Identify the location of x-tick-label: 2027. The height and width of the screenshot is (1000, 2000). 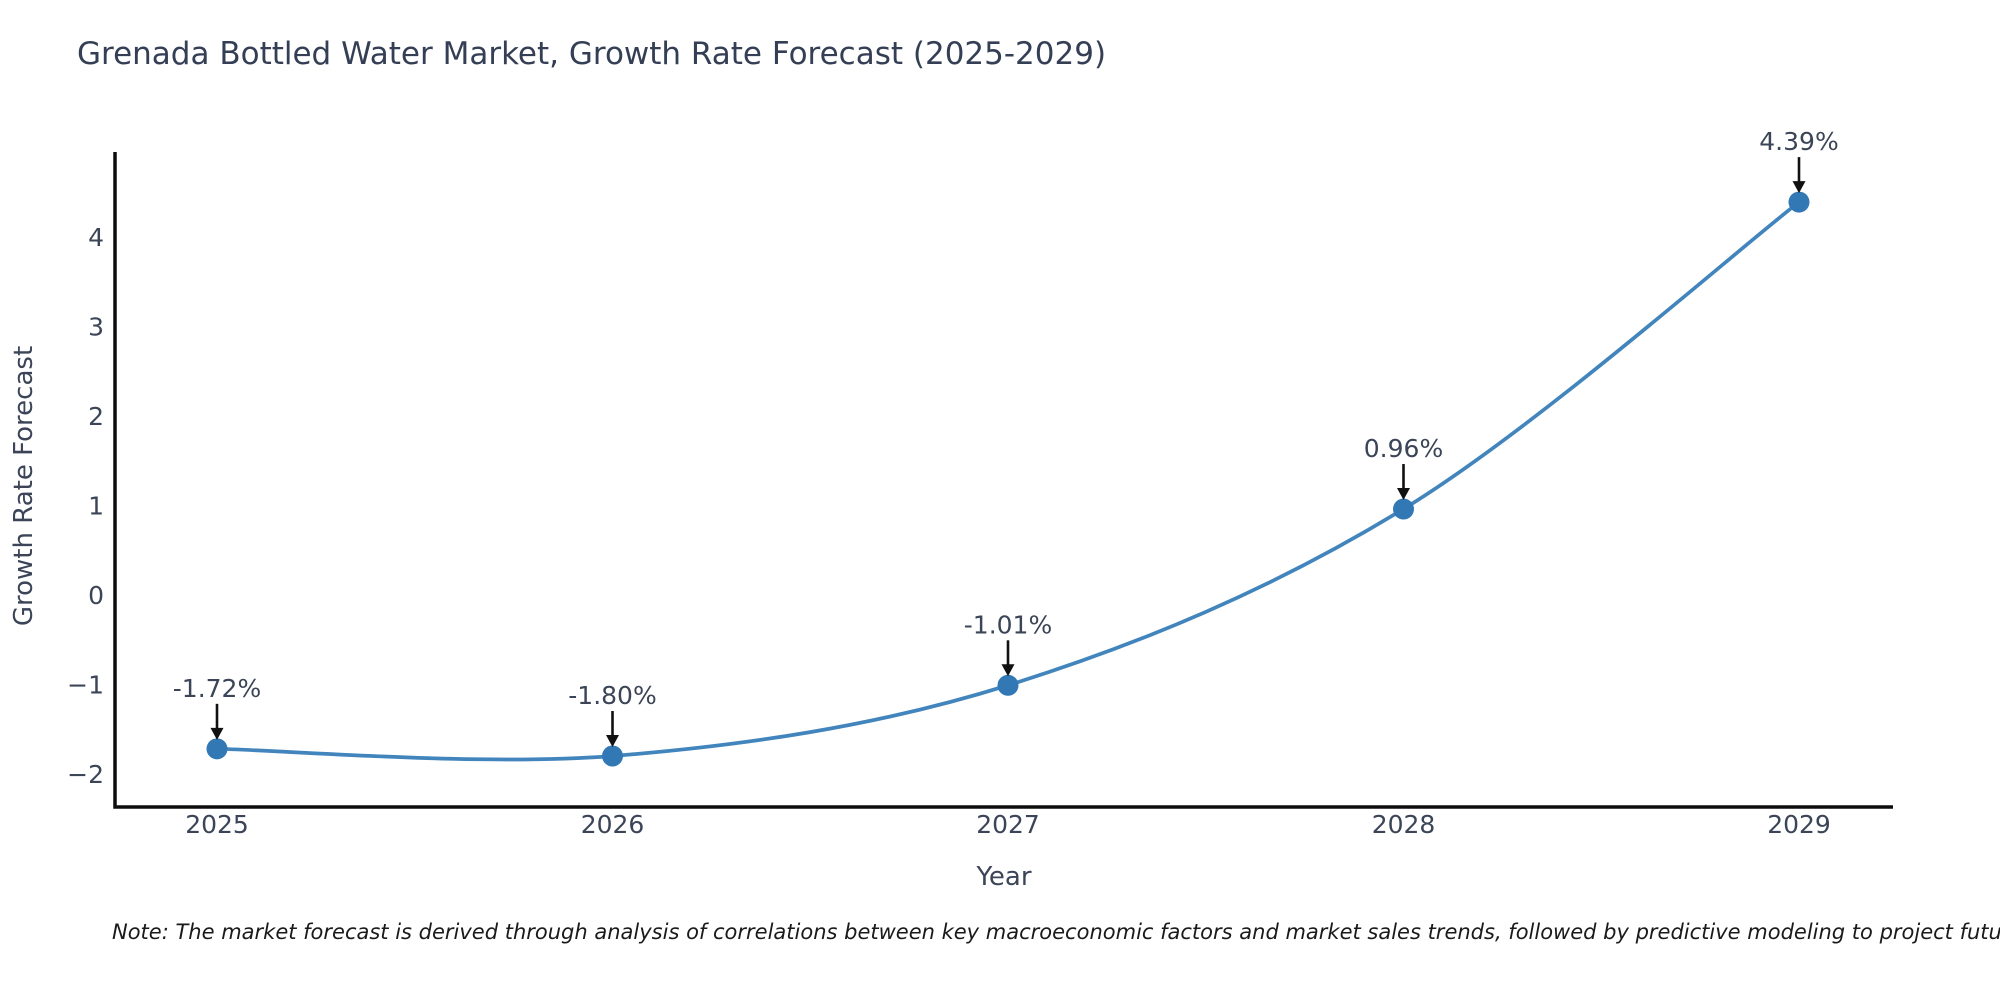
(1008, 824).